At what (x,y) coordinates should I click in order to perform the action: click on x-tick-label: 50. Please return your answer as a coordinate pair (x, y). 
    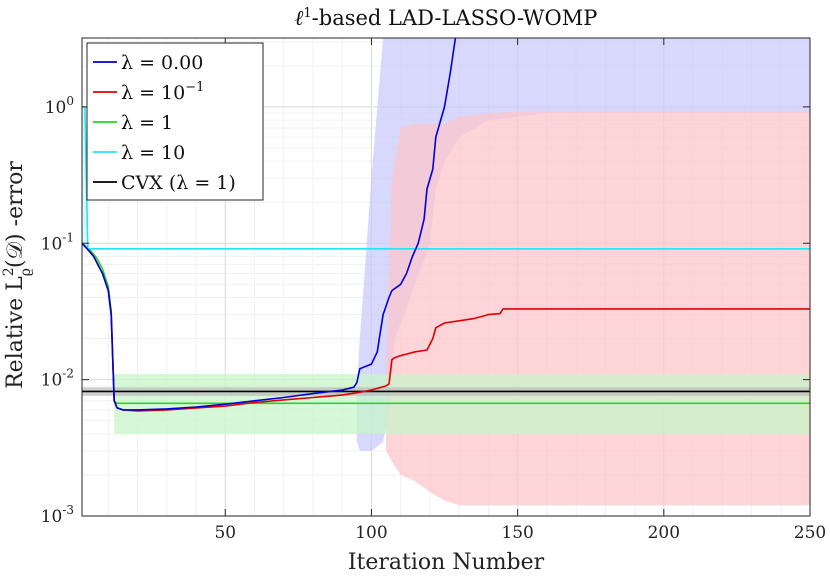
    Looking at the image, I should click on (225, 533).